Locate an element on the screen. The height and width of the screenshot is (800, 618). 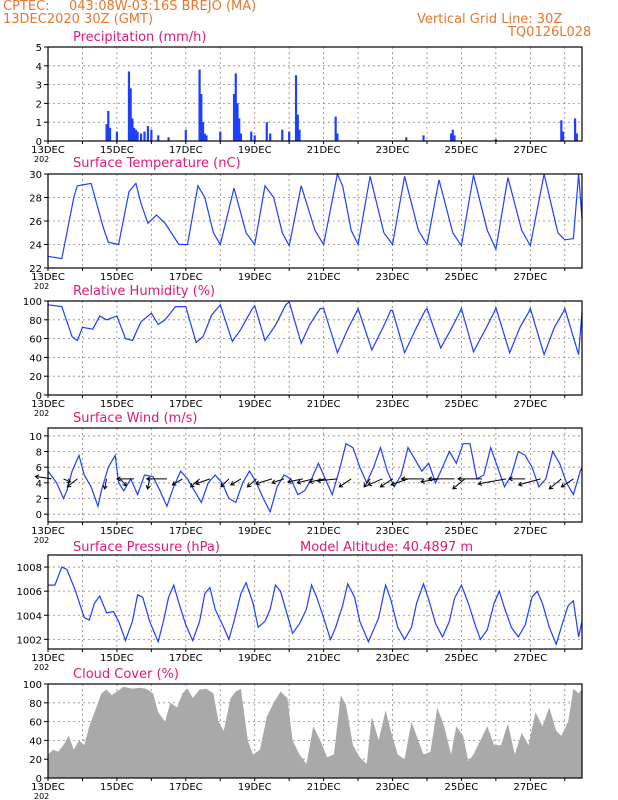
y-tick-label: 20 is located at coordinates (35, 377).